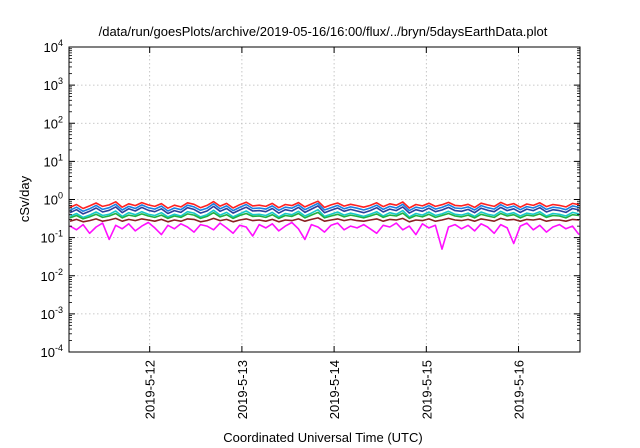 Image resolution: width=640 pixels, height=448 pixels. I want to click on x-tick-label: 2019-5-16, so click(519, 389).